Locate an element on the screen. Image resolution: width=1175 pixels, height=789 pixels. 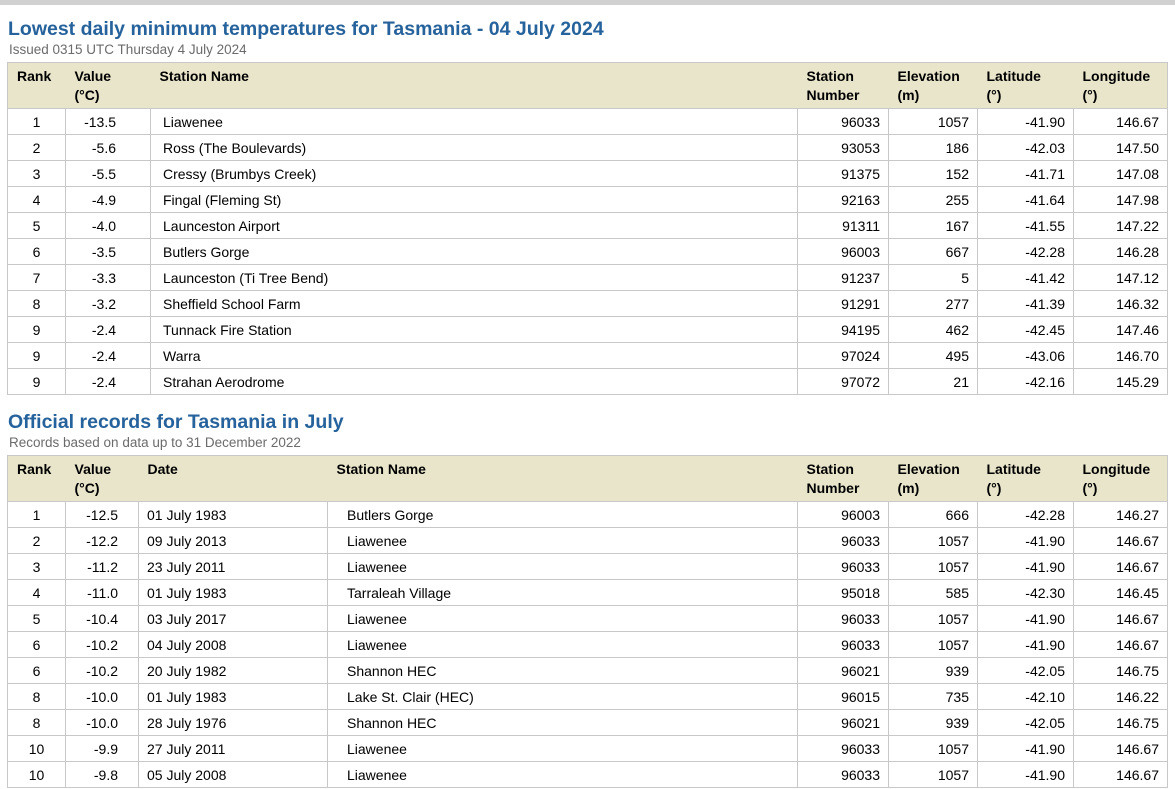
cell-name: Tunnack Fire Station is located at coordinates (474, 329).